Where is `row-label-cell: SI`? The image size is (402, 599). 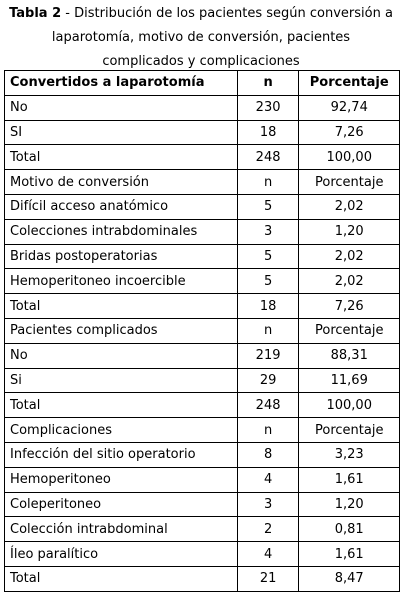 row-label-cell: SI is located at coordinates (121, 132).